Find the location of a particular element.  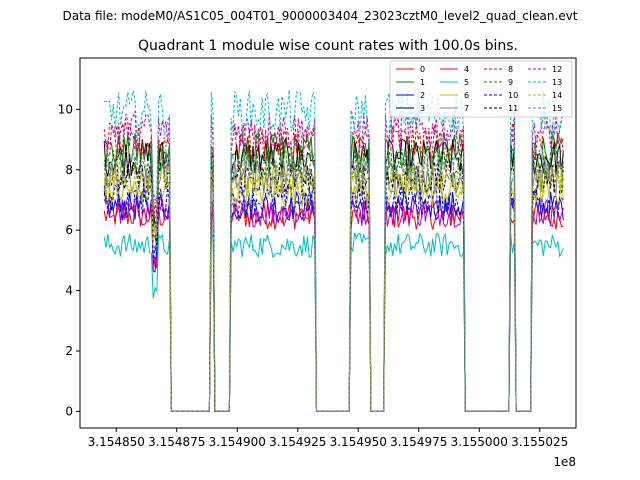

legend-label-13: 13 is located at coordinates (557, 82).